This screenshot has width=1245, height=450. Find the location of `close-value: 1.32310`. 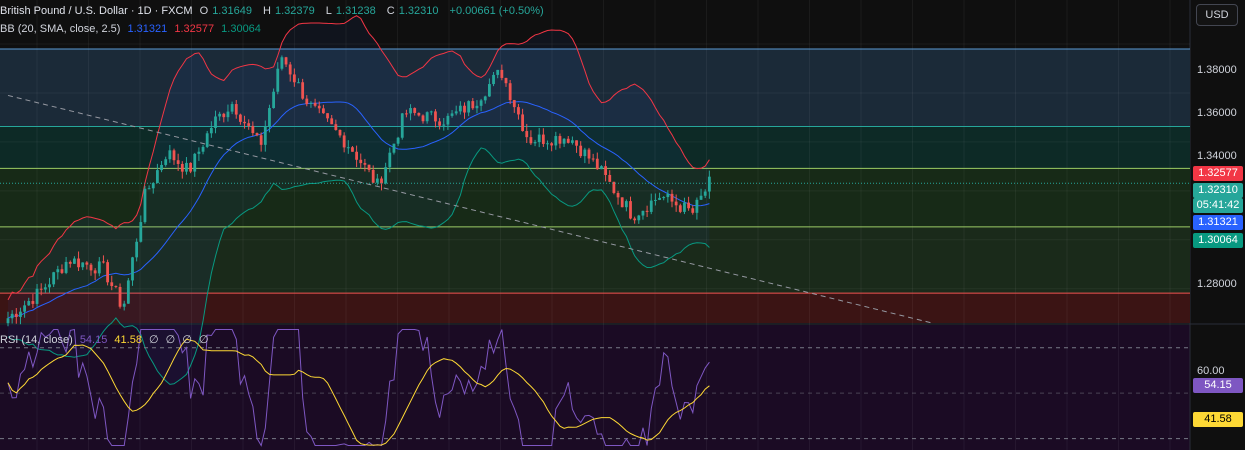

close-value: 1.32310 is located at coordinates (418, 11).